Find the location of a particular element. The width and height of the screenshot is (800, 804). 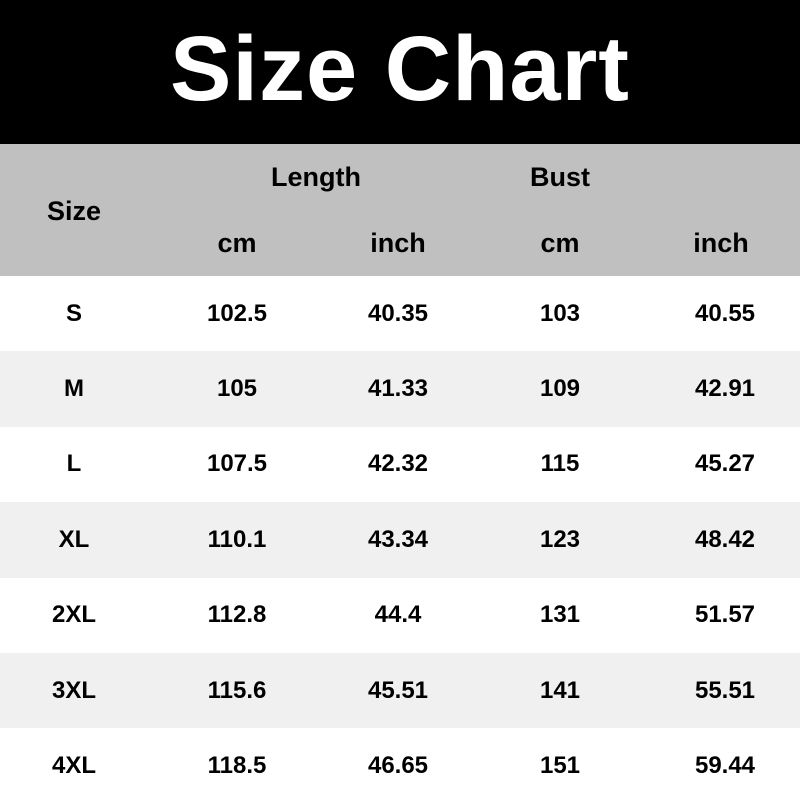

cell-length-cm: 105 is located at coordinates (237, 389).